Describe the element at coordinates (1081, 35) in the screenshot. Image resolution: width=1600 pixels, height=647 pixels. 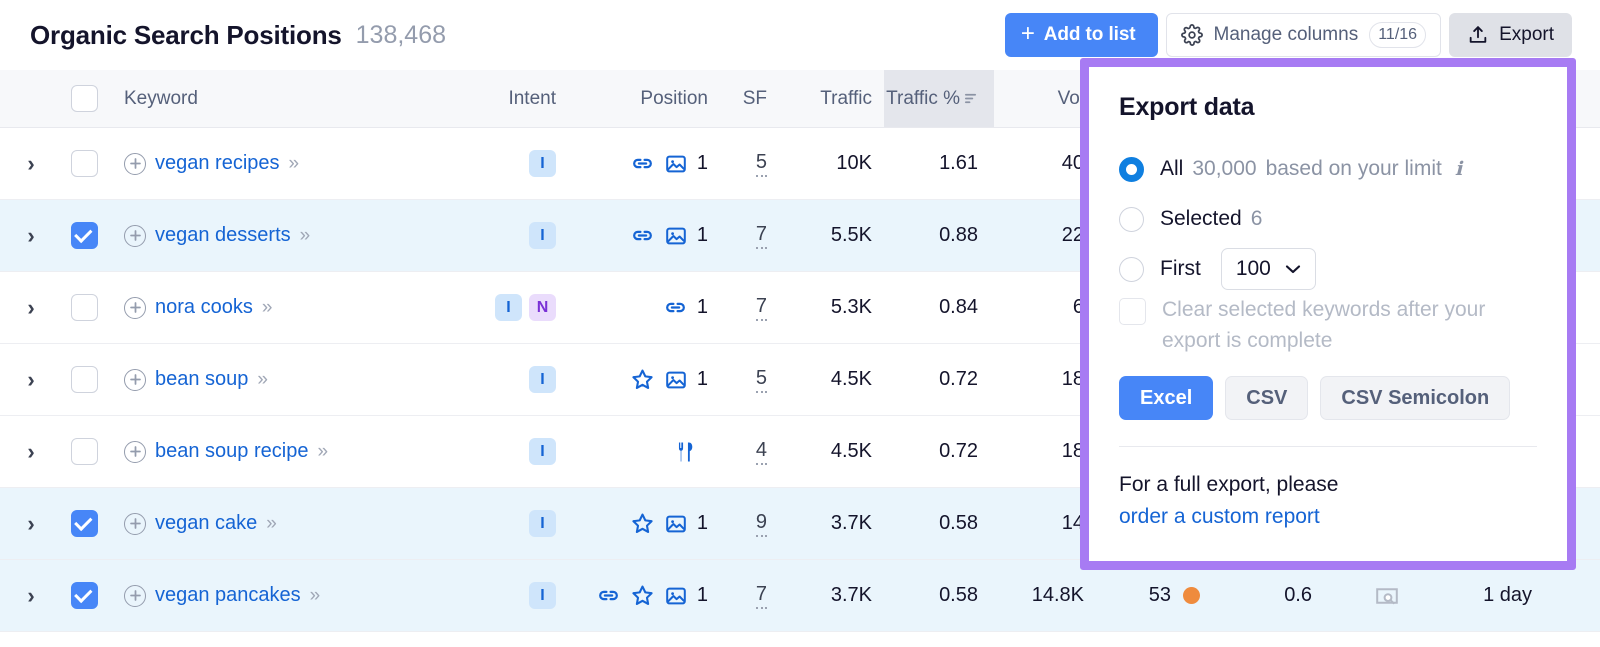
I see `add-to-list-button: + Add to list` at that location.